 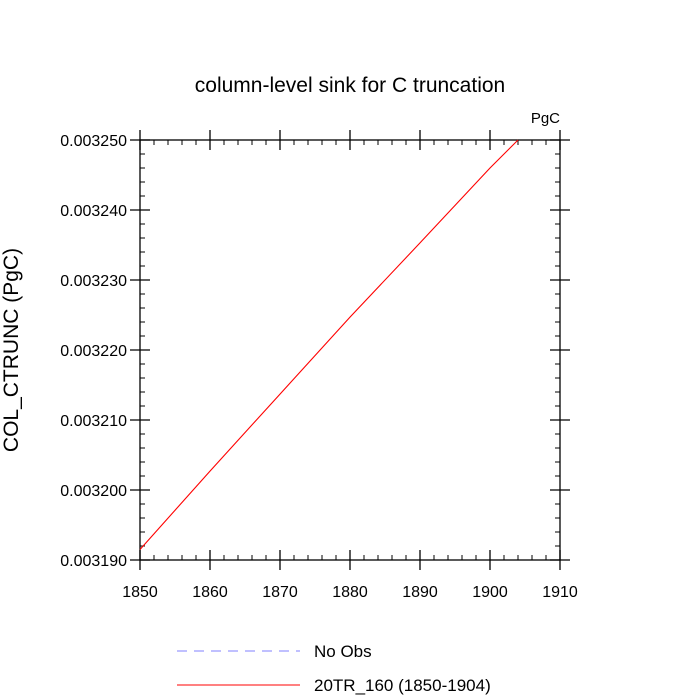 I want to click on y-tick-label: 0.003210, so click(x=93, y=421).